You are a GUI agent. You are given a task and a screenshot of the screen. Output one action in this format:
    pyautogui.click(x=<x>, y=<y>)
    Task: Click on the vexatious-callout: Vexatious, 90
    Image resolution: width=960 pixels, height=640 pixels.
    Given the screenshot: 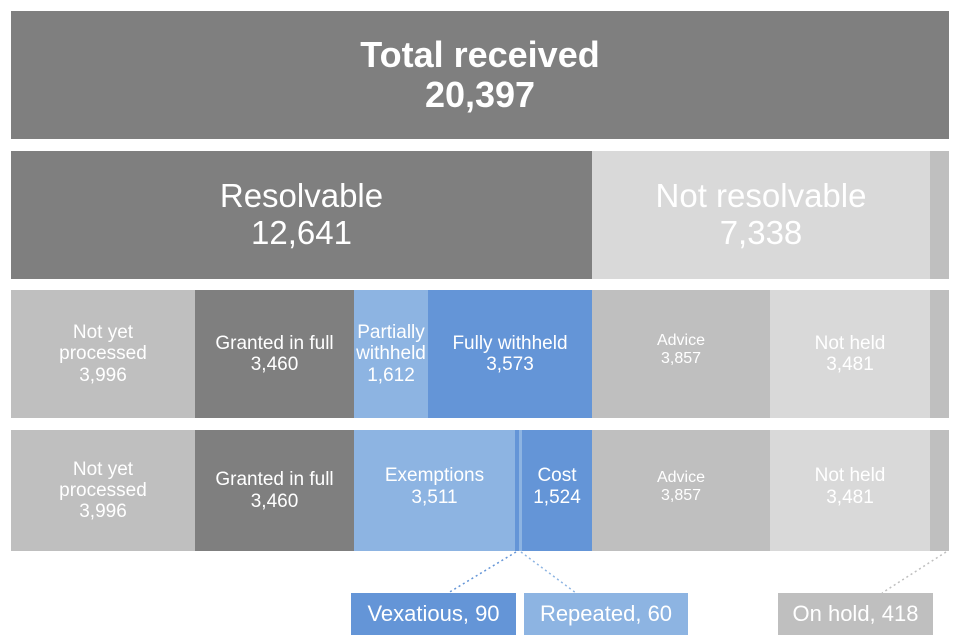 What is the action you would take?
    pyautogui.click(x=433, y=614)
    